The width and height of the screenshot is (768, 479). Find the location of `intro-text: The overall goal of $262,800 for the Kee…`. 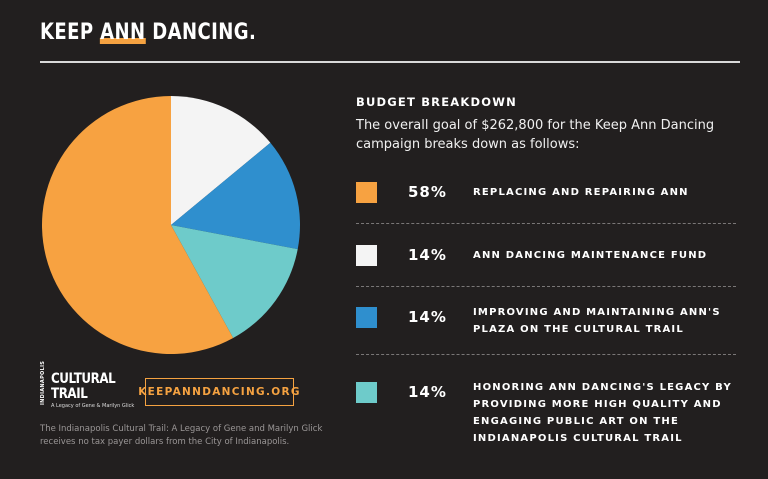

intro-text: The overall goal of $262,800 for the Kee… is located at coordinates (535, 135).